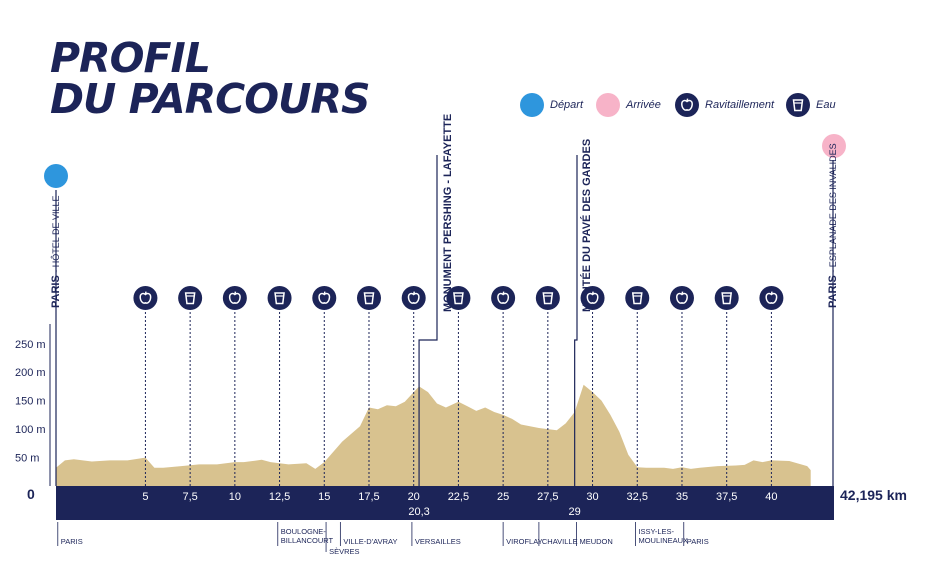  What do you see at coordinates (873, 495) in the screenshot?
I see `total-distance-label: 42,195 km` at bounding box center [873, 495].